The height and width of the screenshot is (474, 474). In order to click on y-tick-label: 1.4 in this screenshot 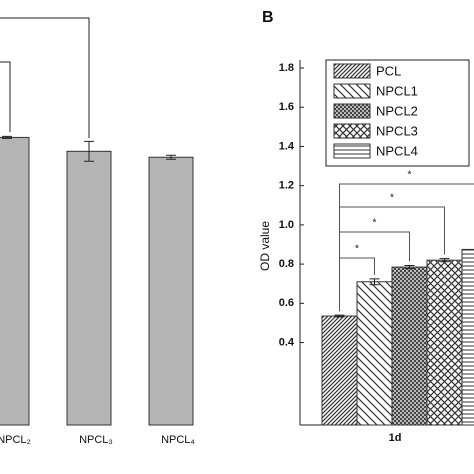, I will do `click(287, 146)`.